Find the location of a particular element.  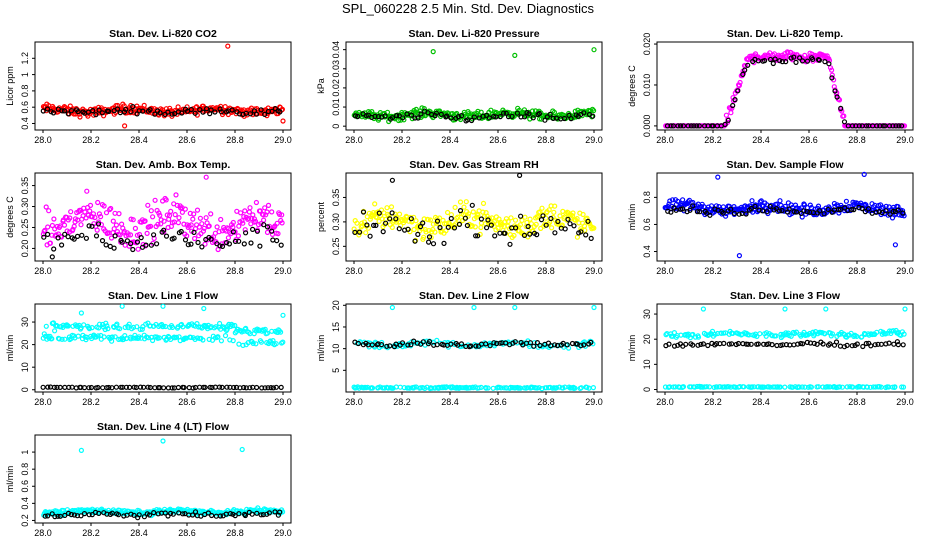

y-tick-label: 0.25 is located at coordinates (336, 247).